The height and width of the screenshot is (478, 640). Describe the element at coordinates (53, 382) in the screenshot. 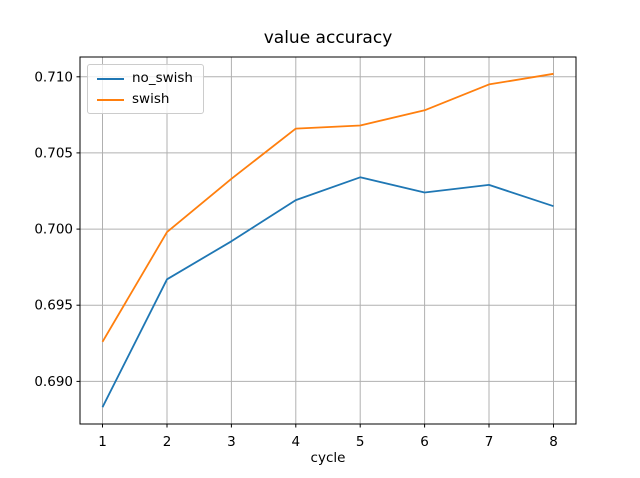

I see `y-tick-label: 0.690` at that location.